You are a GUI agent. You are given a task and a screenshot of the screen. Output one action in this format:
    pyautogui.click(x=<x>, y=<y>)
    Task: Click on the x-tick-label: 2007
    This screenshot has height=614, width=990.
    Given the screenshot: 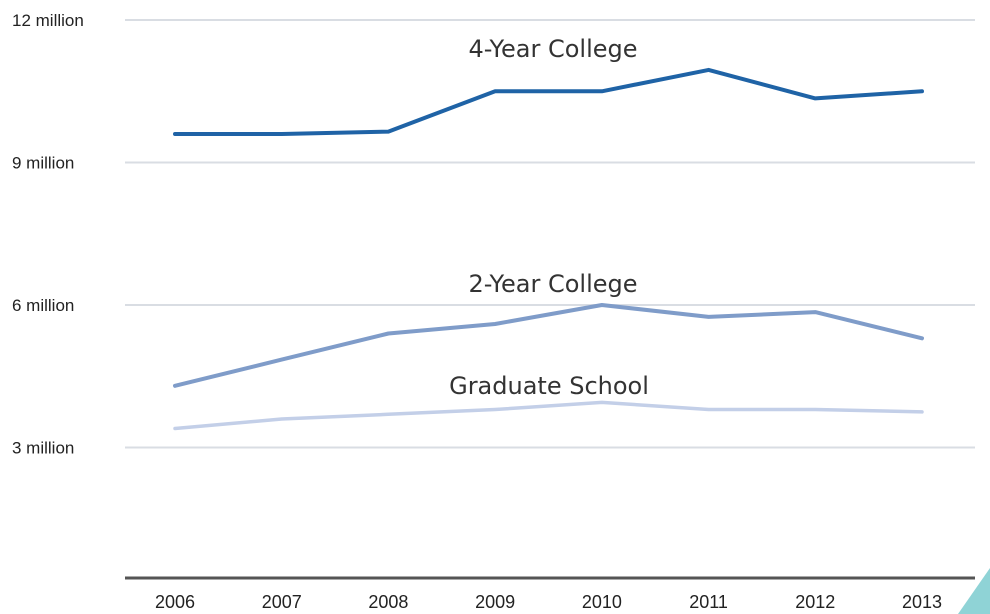 What is the action you would take?
    pyautogui.click(x=282, y=602)
    